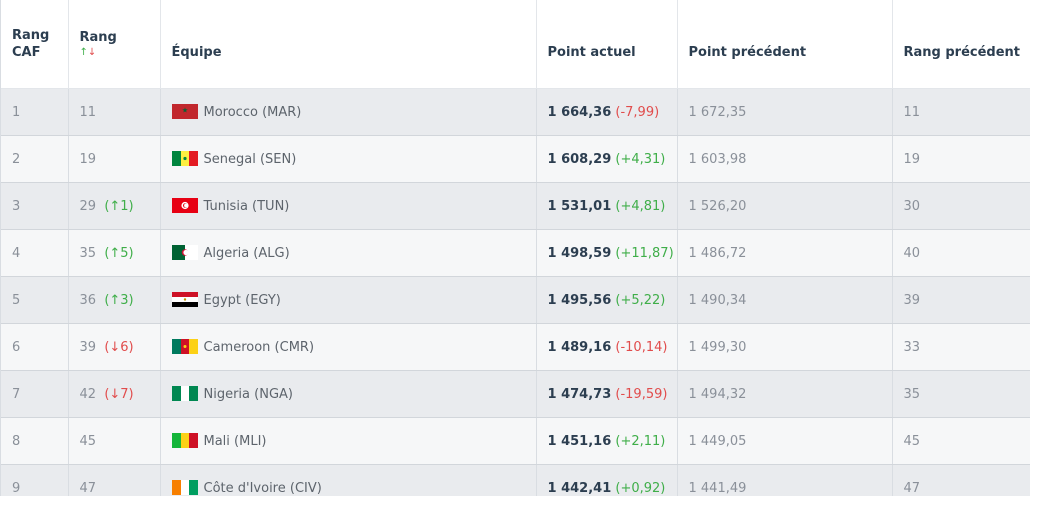 The width and height of the screenshot is (1038, 507). What do you see at coordinates (579, 300) in the screenshot?
I see `points-value: 1 495,56` at bounding box center [579, 300].